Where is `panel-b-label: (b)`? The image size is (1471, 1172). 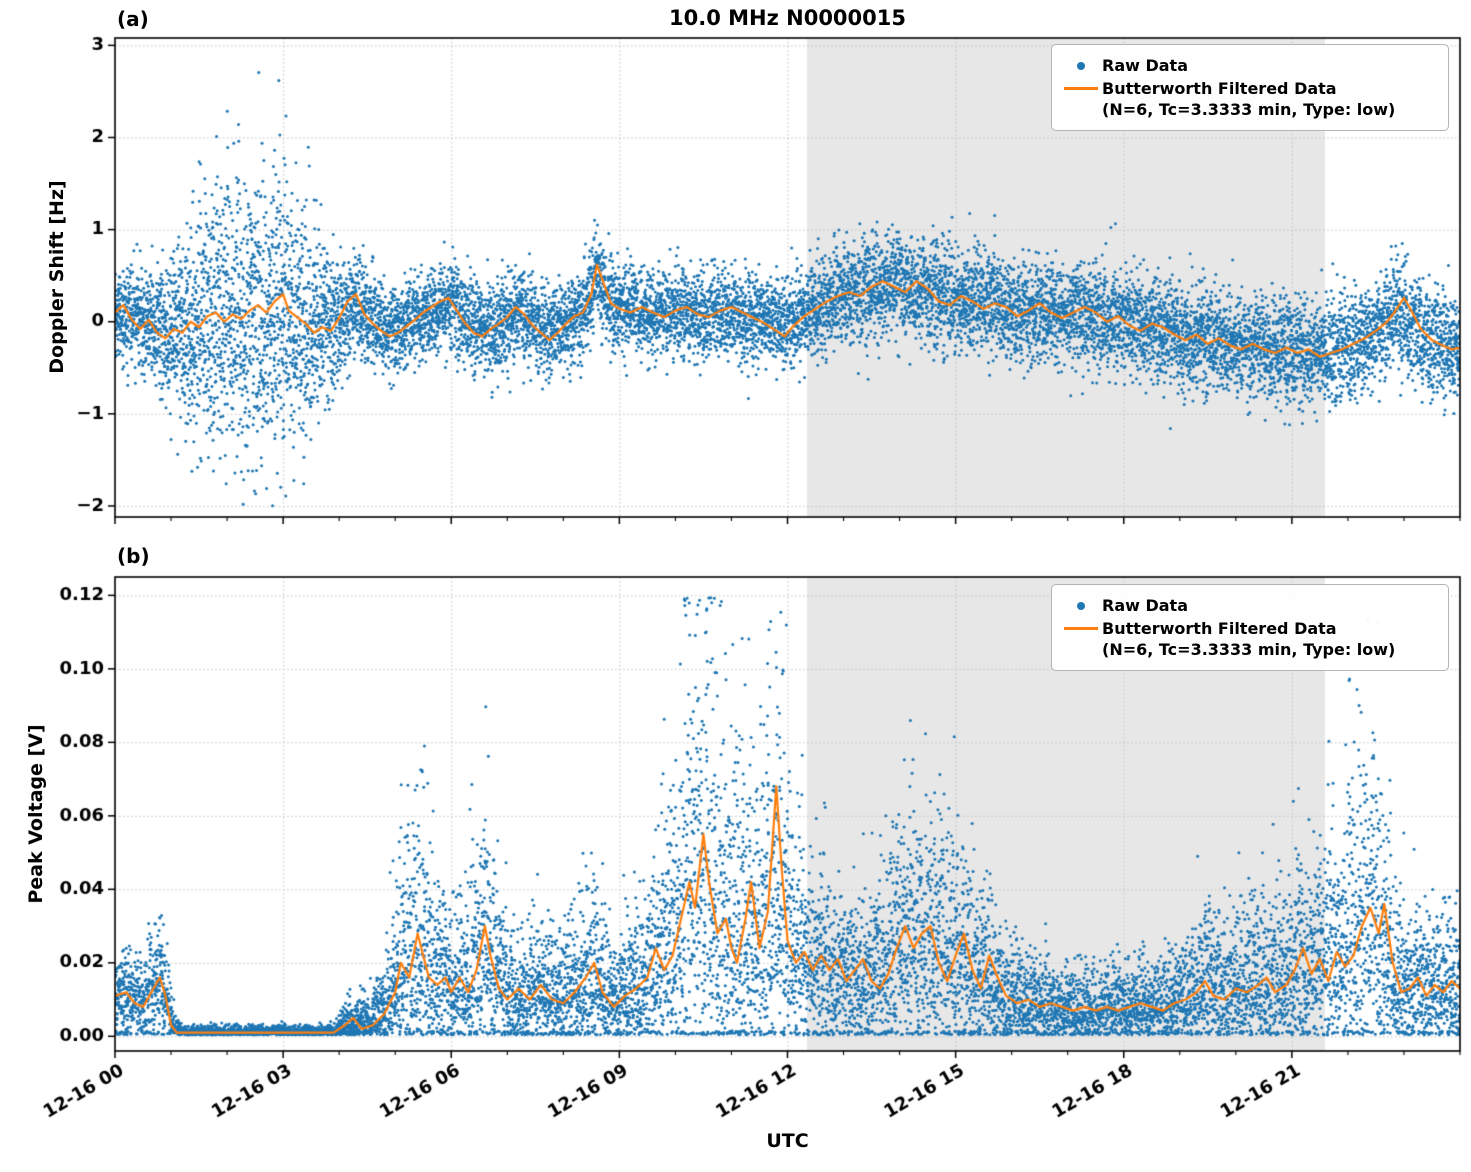
panel-b-label: (b) is located at coordinates (133, 556).